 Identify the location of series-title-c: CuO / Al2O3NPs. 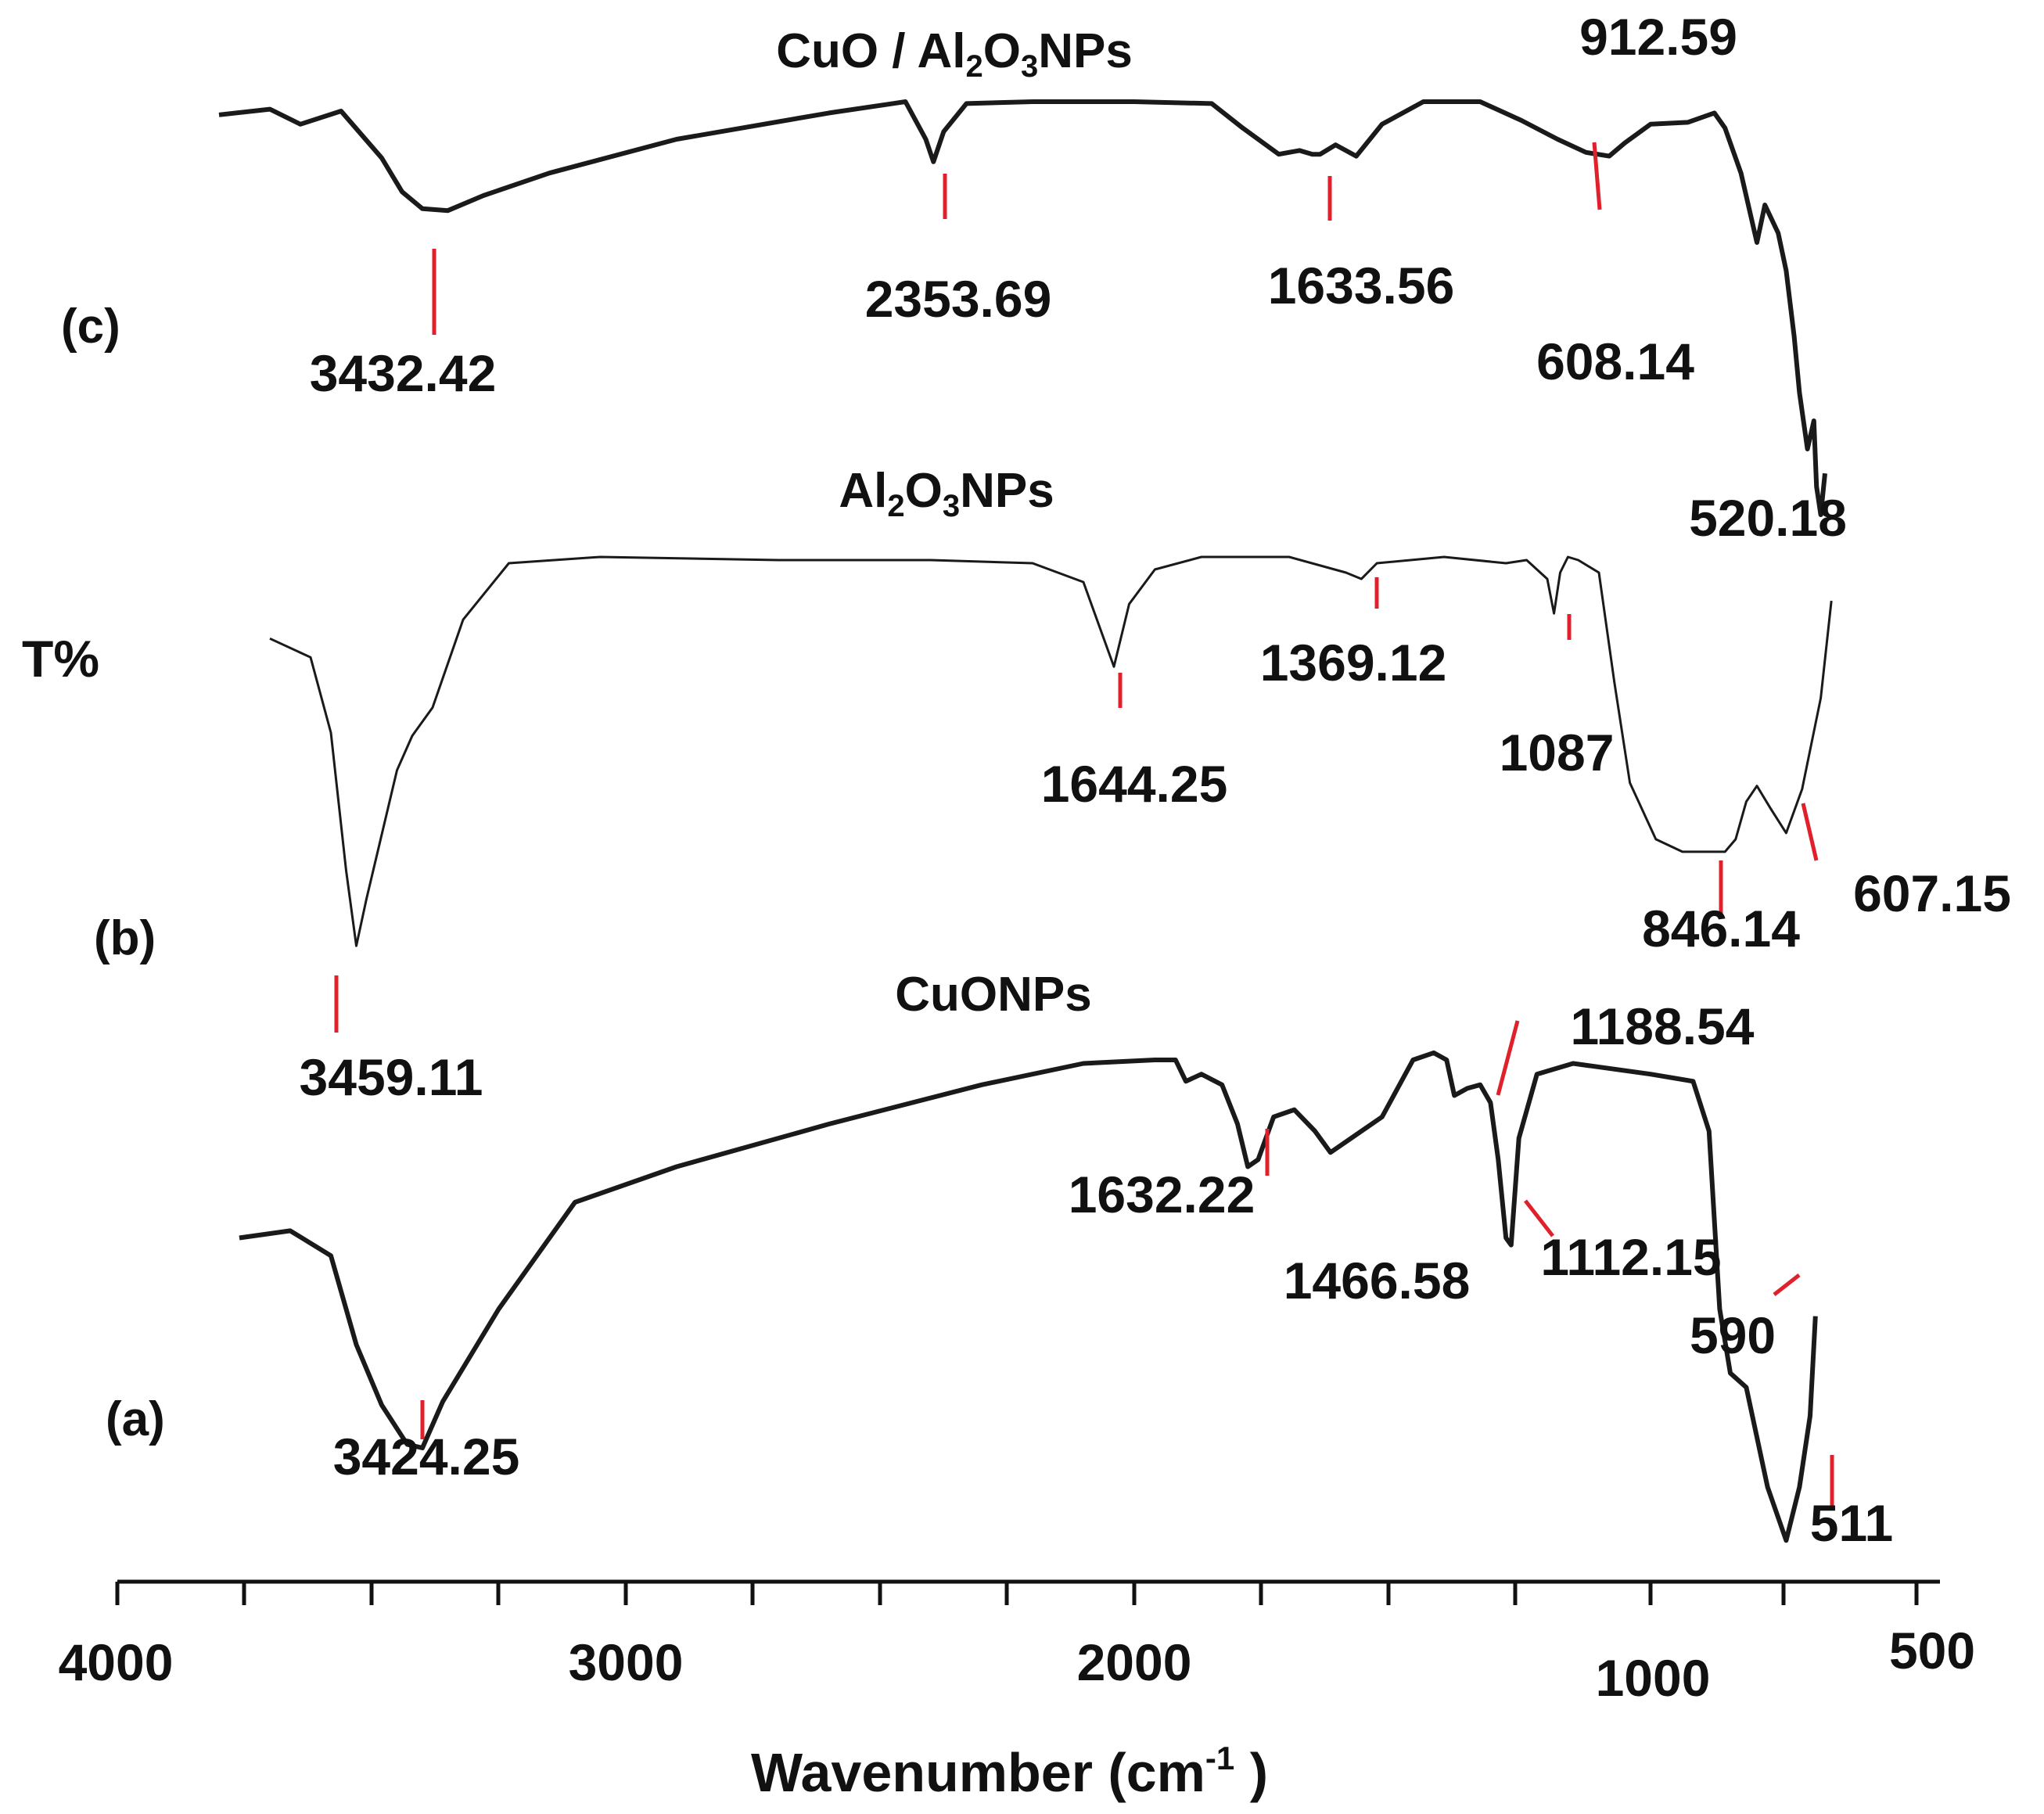
(955, 54).